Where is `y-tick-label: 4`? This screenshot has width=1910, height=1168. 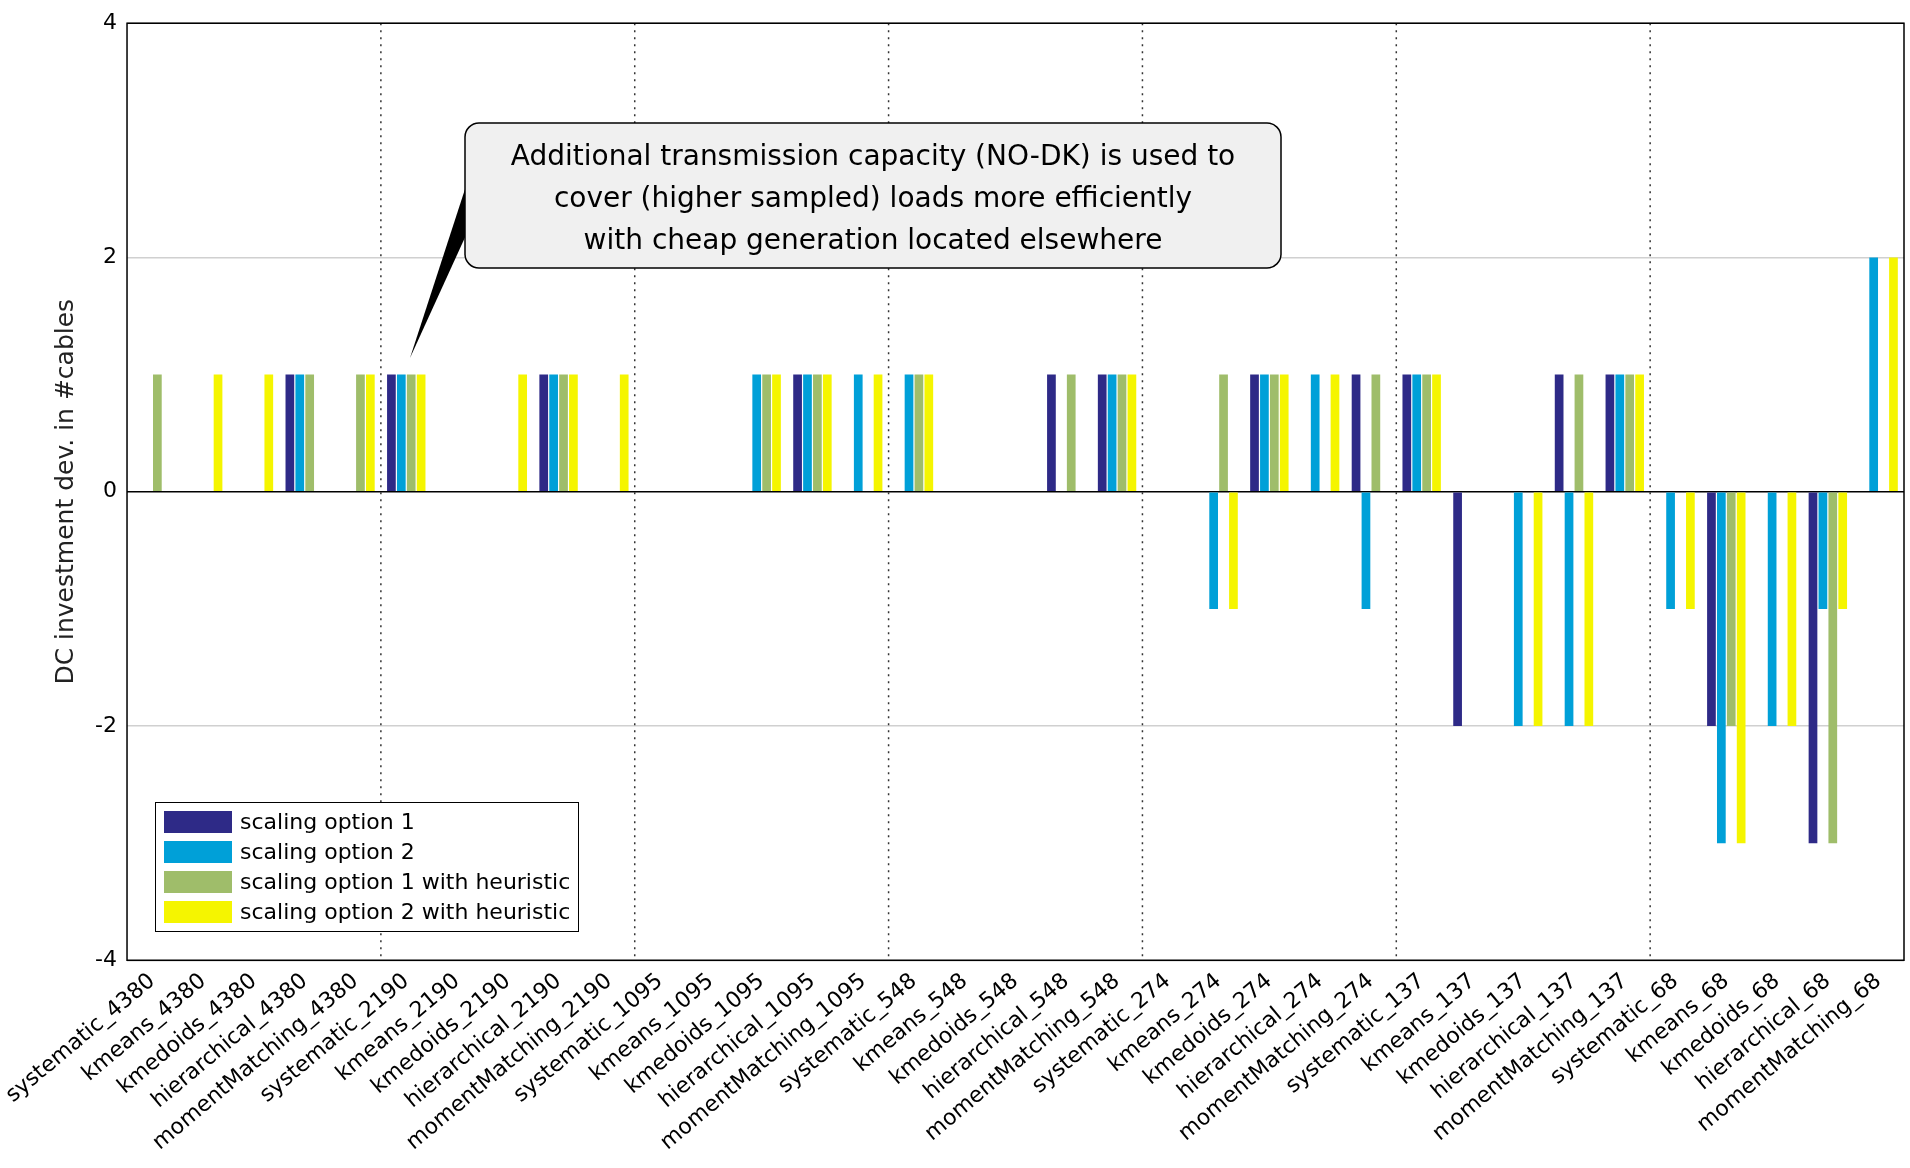 y-tick-label: 4 is located at coordinates (110, 21).